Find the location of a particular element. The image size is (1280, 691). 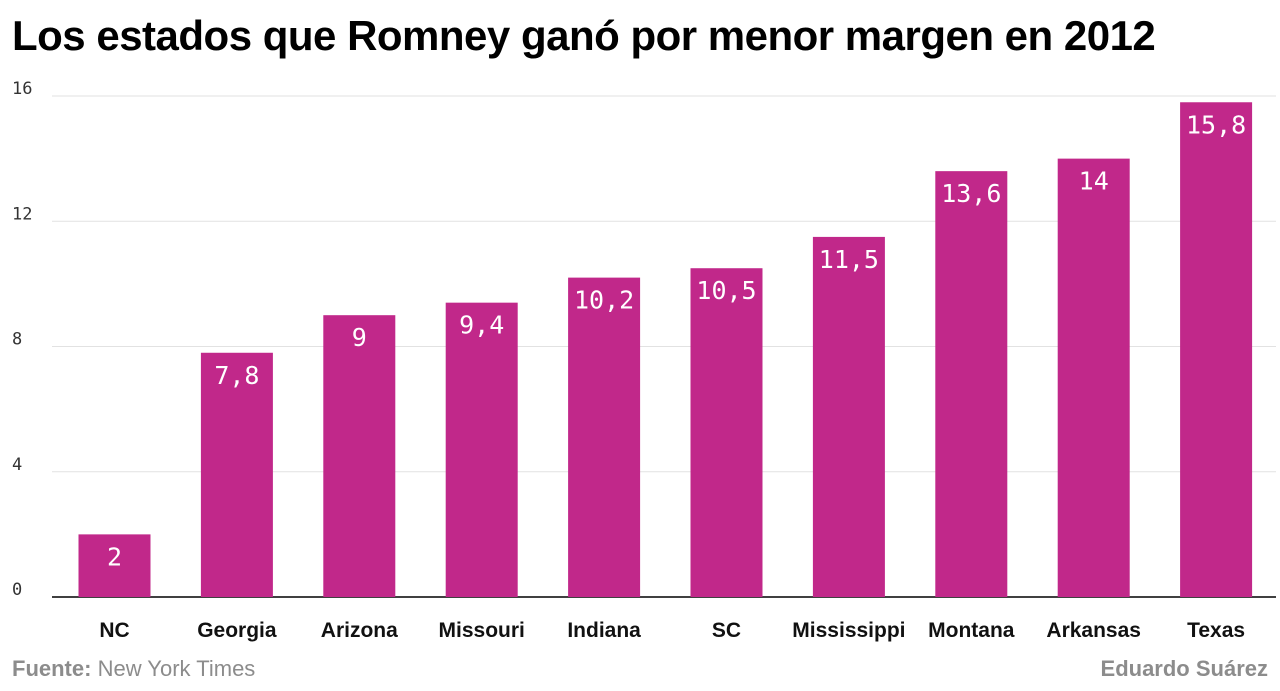

x-category-label: Montana is located at coordinates (971, 630).